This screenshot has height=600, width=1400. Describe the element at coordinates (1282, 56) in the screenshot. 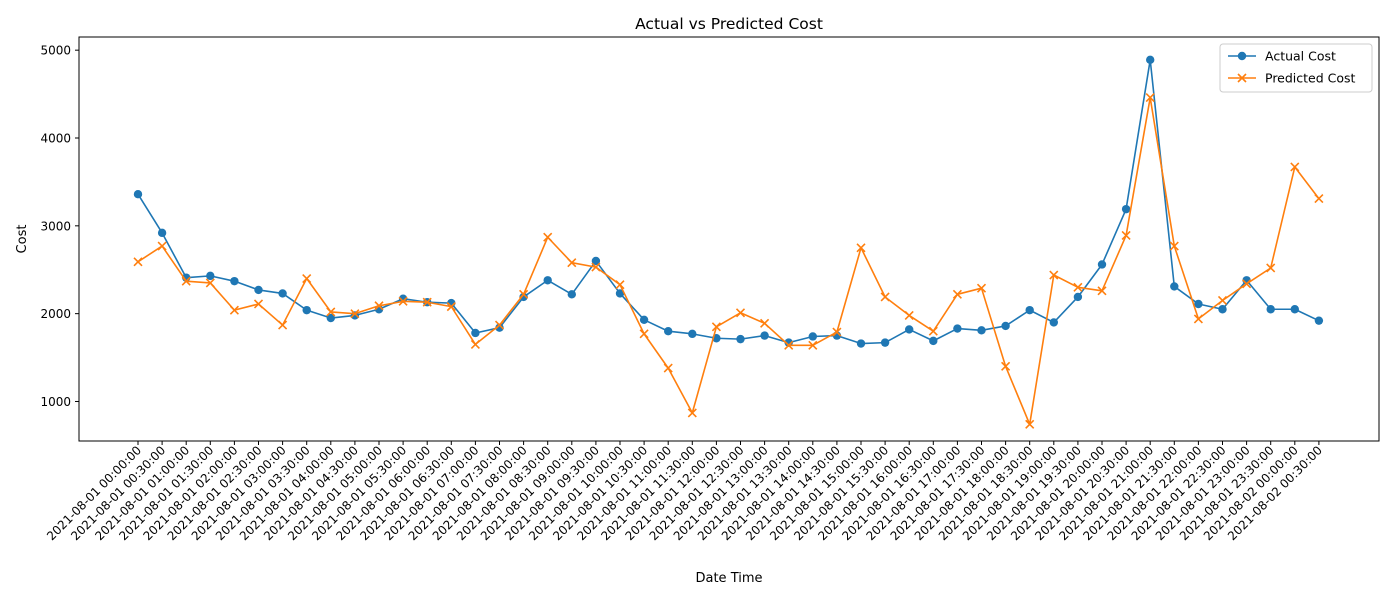

I see `legend-entry: Actual Cost` at that location.